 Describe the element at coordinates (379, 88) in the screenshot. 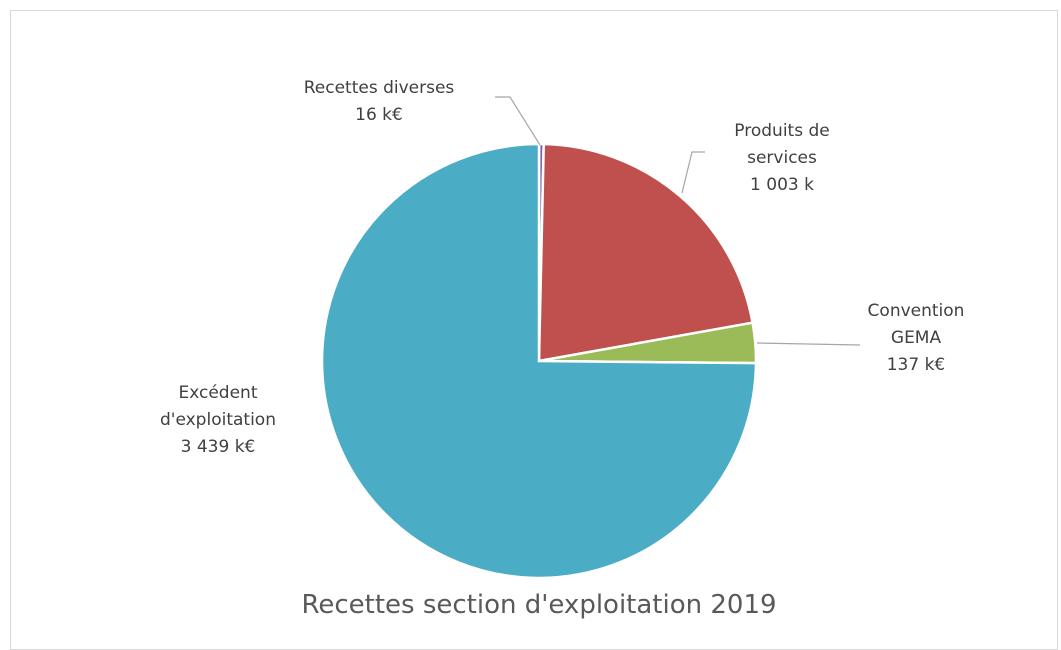

I see `category-label: Recettes diverses` at that location.